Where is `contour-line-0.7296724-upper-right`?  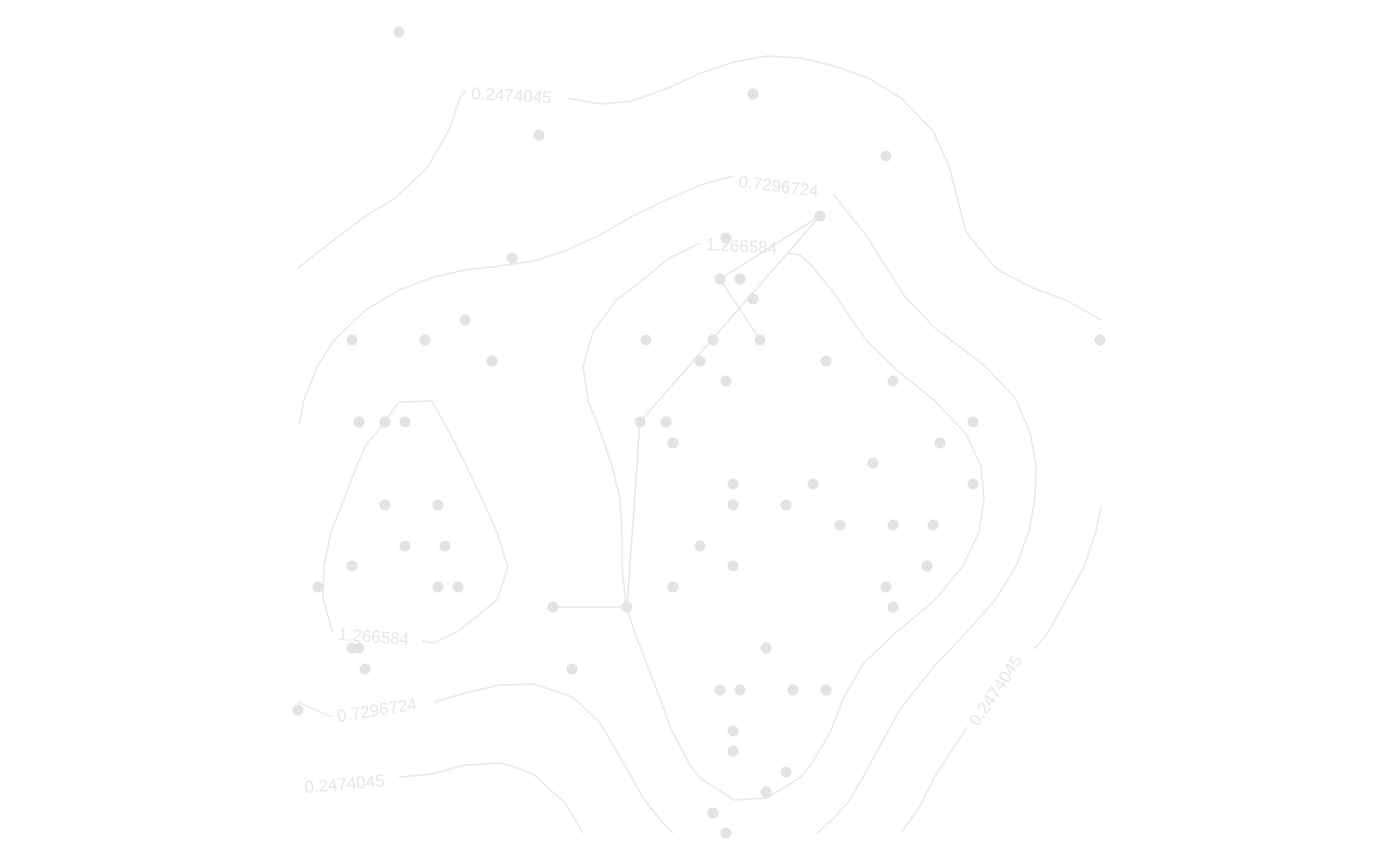 contour-line-0.7296724-upper-right is located at coordinates (926, 513).